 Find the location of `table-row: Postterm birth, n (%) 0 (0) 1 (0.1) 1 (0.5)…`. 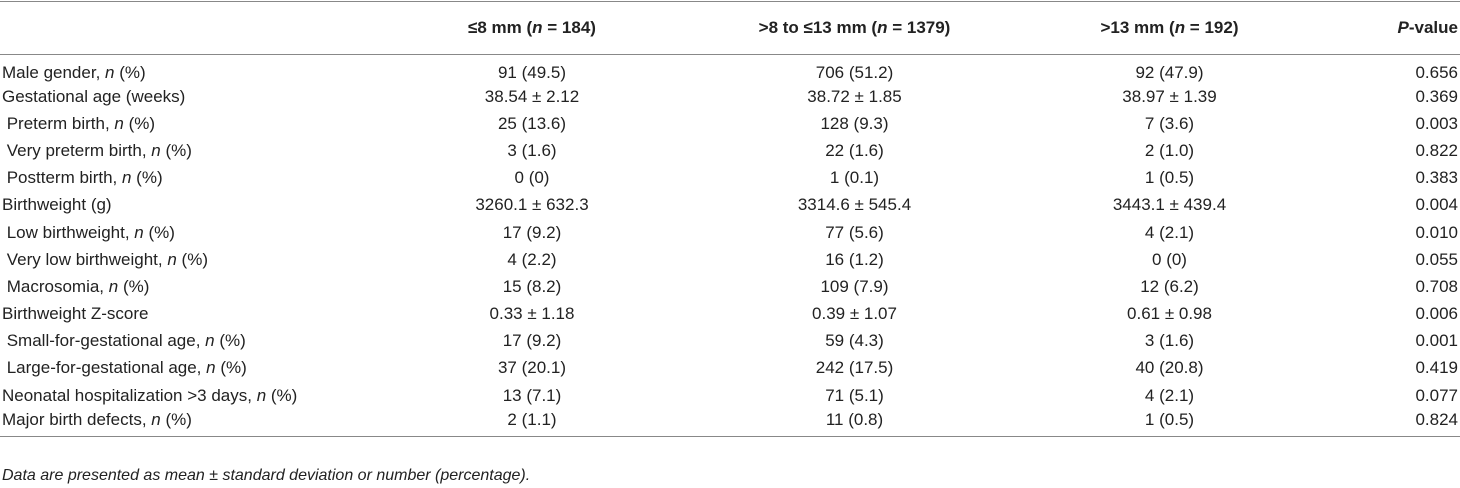

table-row: Postterm birth, n (%) 0 (0) 1 (0.1) 1 (0.5)… is located at coordinates (730, 178).